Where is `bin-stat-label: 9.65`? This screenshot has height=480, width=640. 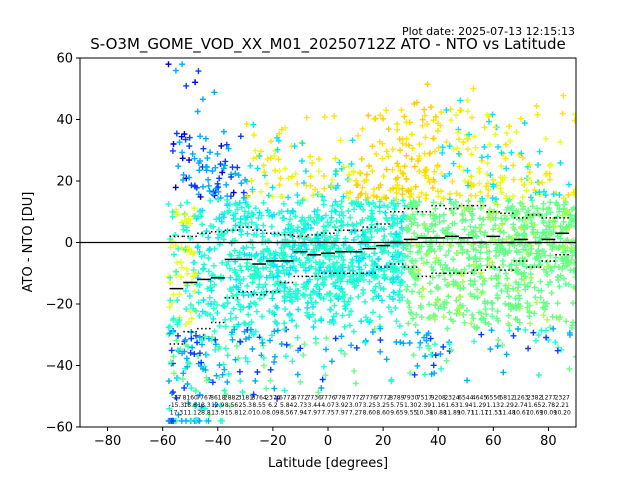
bin-stat-label: 9.65 is located at coordinates (397, 413).